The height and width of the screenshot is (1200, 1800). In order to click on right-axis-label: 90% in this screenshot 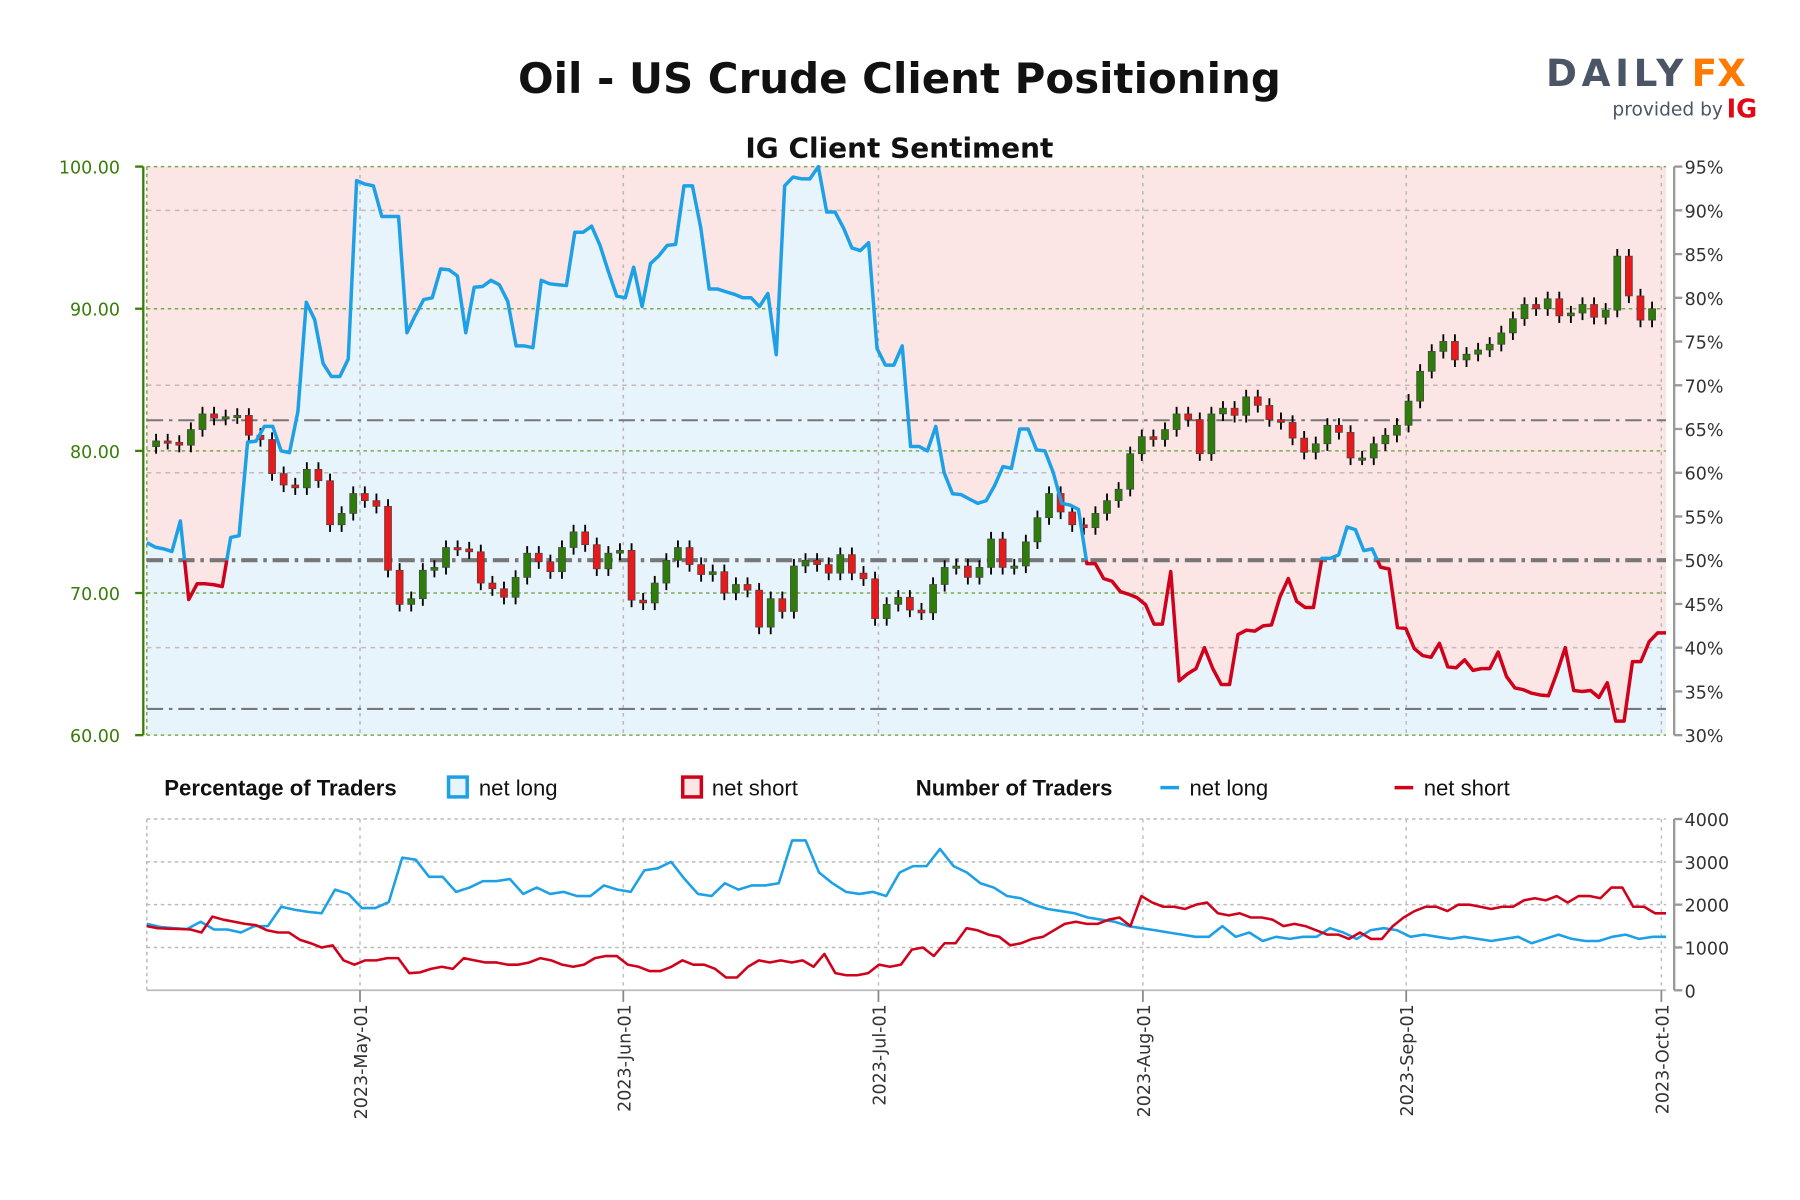, I will do `click(1704, 212)`.